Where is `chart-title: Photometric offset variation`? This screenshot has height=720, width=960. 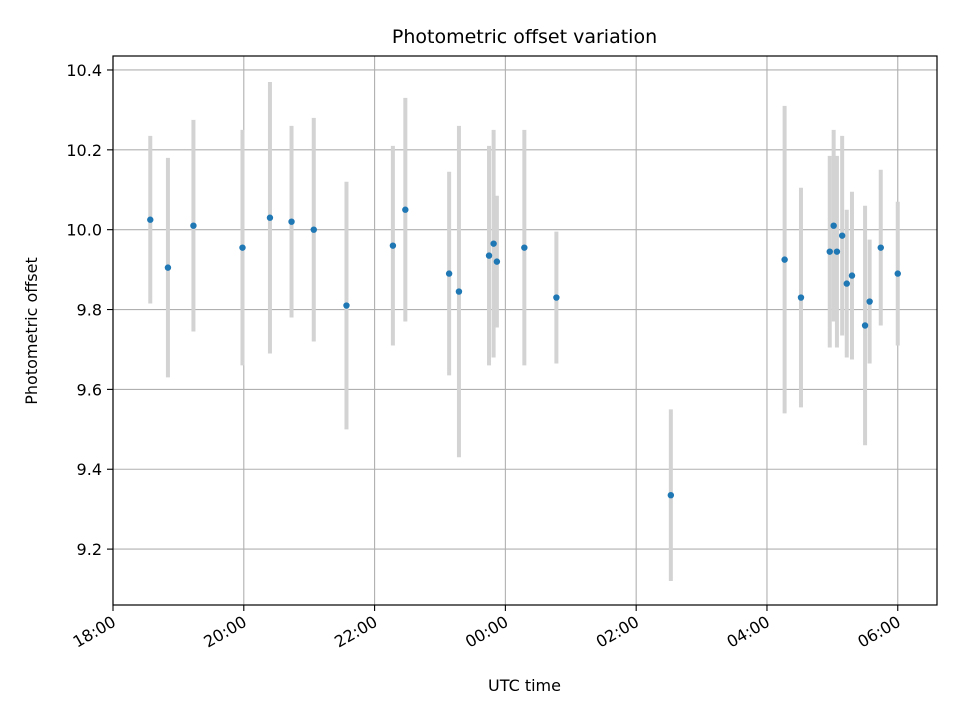 chart-title: Photometric offset variation is located at coordinates (524, 37).